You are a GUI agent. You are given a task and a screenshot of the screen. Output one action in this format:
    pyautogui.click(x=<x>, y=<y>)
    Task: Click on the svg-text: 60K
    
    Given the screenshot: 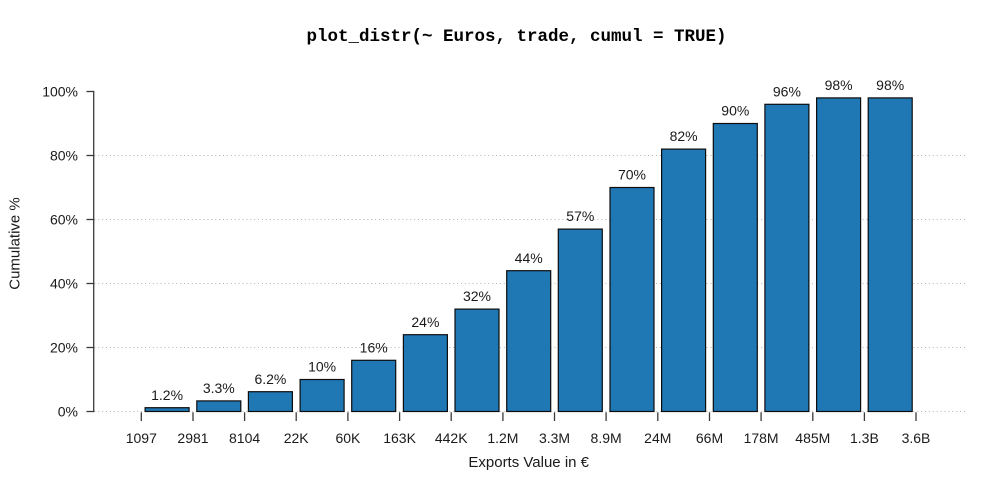 What is the action you would take?
    pyautogui.click(x=348, y=438)
    